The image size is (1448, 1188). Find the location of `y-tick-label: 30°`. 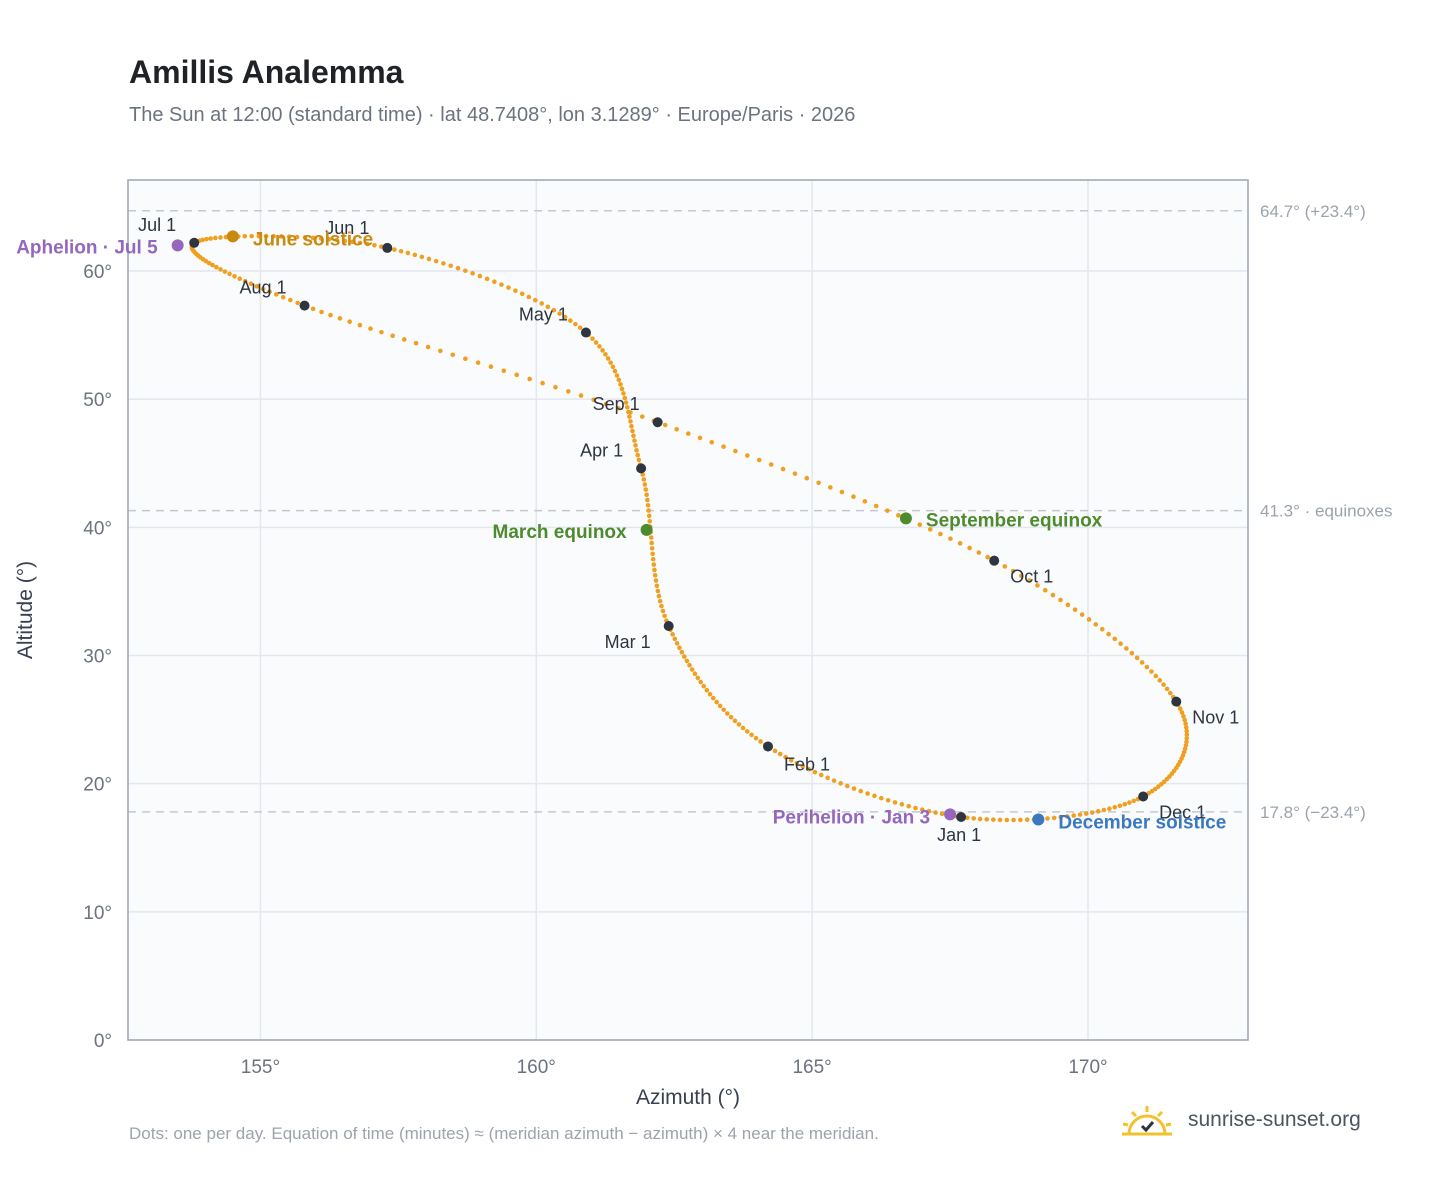

y-tick-label: 30° is located at coordinates (97, 656).